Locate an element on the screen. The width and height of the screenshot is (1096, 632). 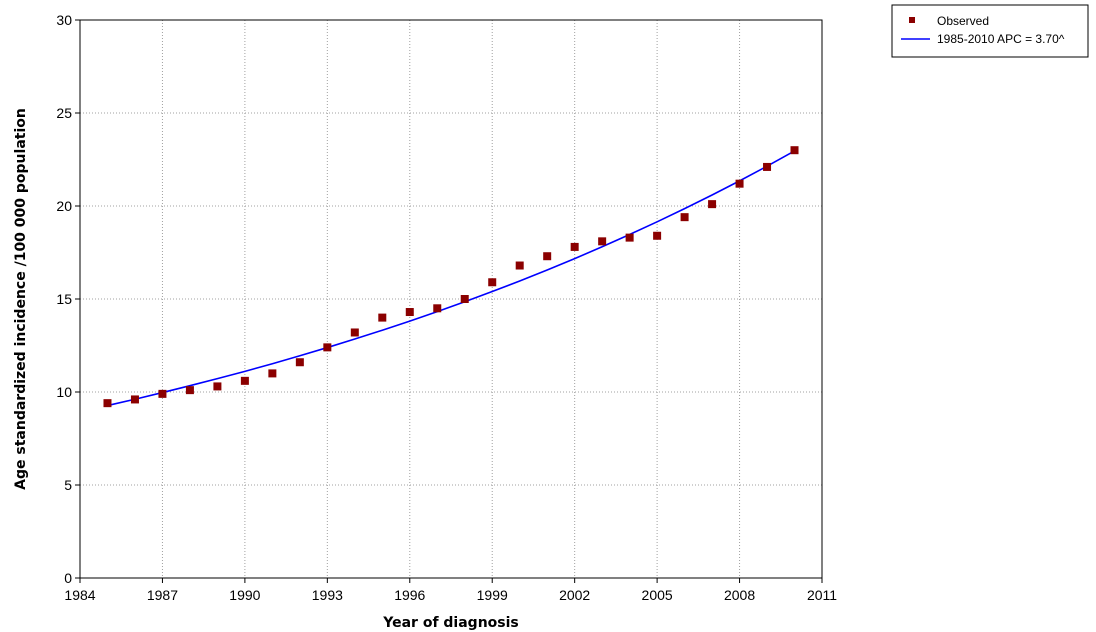
x-tick-label: 2011 is located at coordinates (822, 595).